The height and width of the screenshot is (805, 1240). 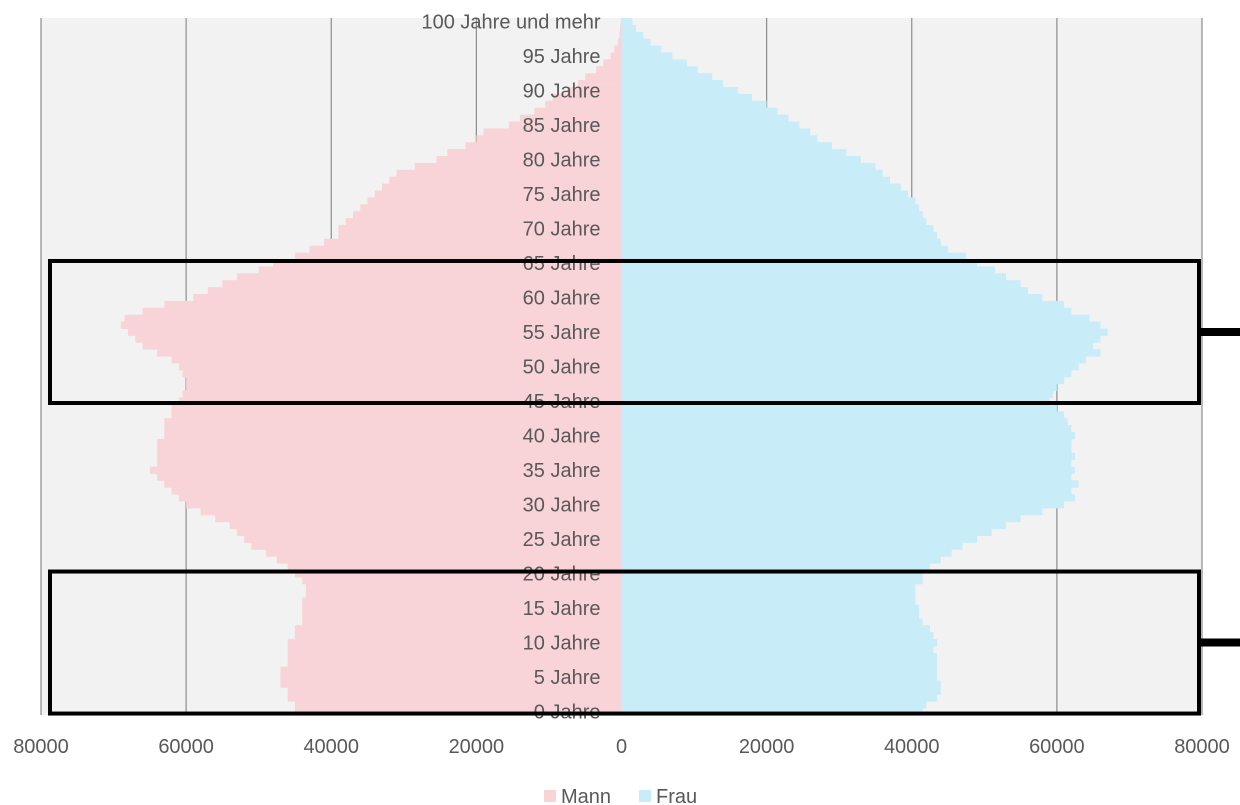 I want to click on age-label: 95 Jahre, so click(x=562, y=57).